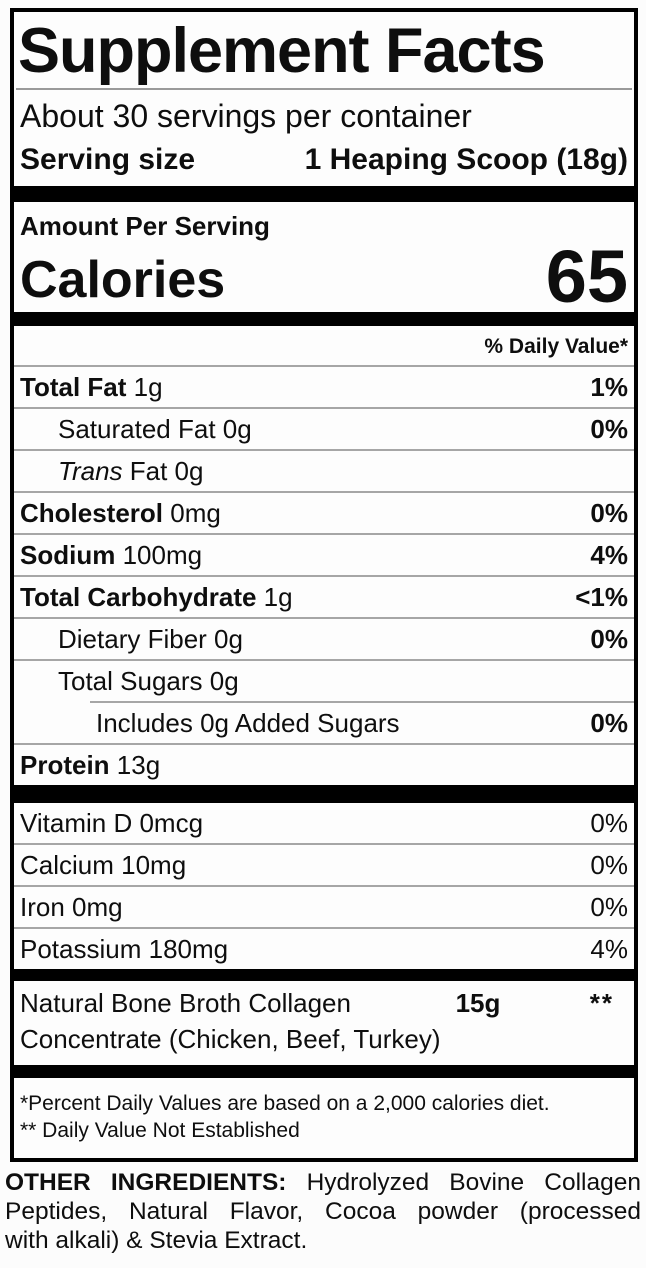  Describe the element at coordinates (91, 386) in the screenshot. I see `nutrient-name: Total Fat 1g` at that location.